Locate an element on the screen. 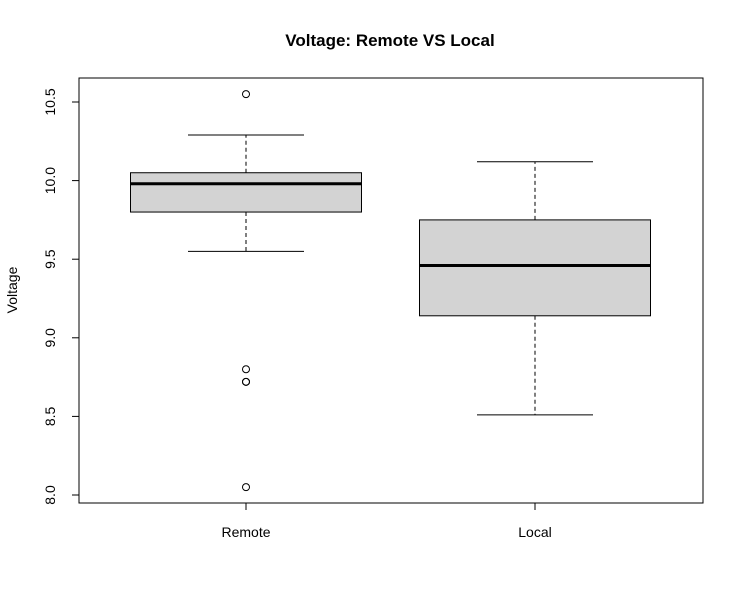 This screenshot has height=606, width=743. y-tick-label: 9.0 is located at coordinates (50, 338).